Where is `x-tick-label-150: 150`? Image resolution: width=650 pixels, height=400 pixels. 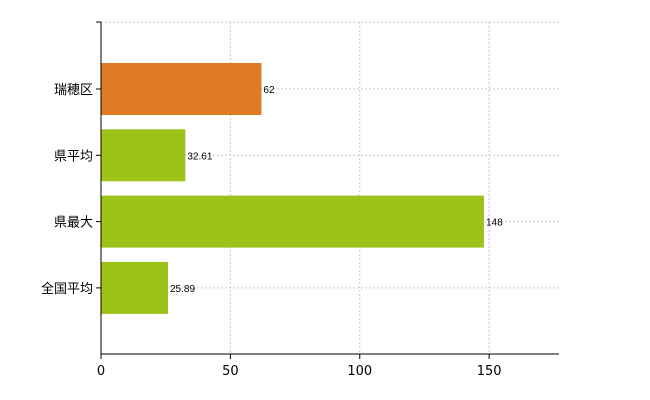 x-tick-label-150: 150 is located at coordinates (489, 371).